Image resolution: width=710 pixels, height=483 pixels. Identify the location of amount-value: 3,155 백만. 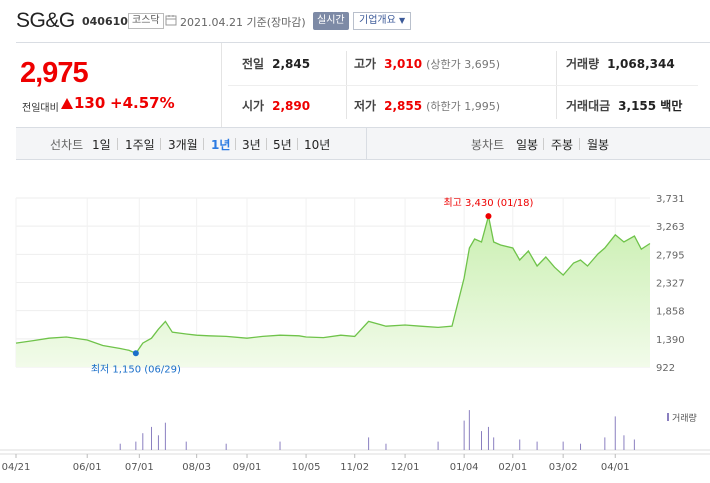
(650, 106).